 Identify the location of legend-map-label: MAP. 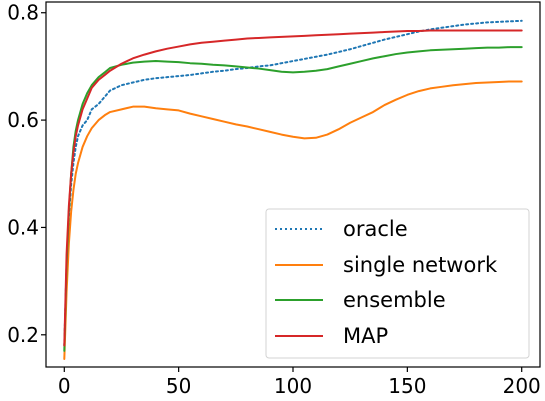
(365, 336).